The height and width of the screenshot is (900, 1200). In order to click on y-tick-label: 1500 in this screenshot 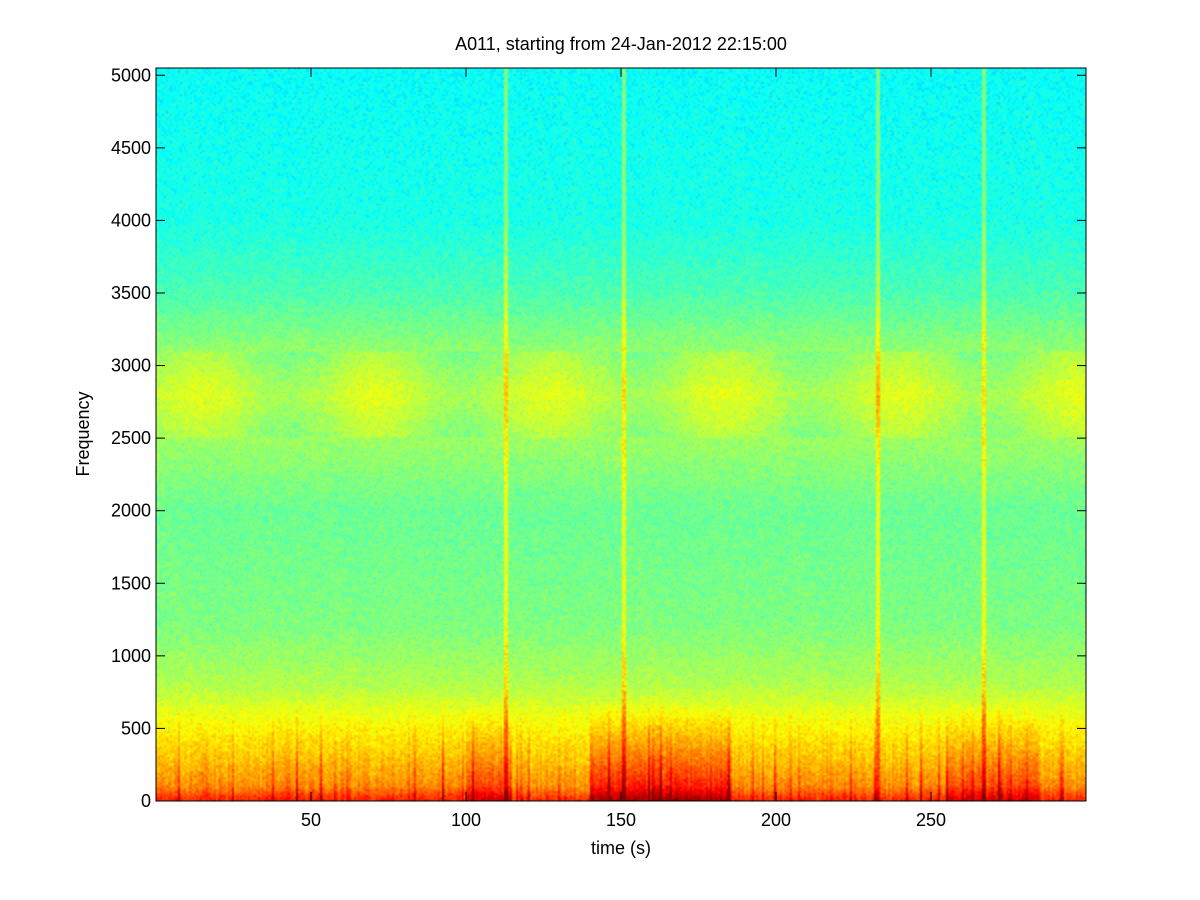, I will do `click(131, 583)`.